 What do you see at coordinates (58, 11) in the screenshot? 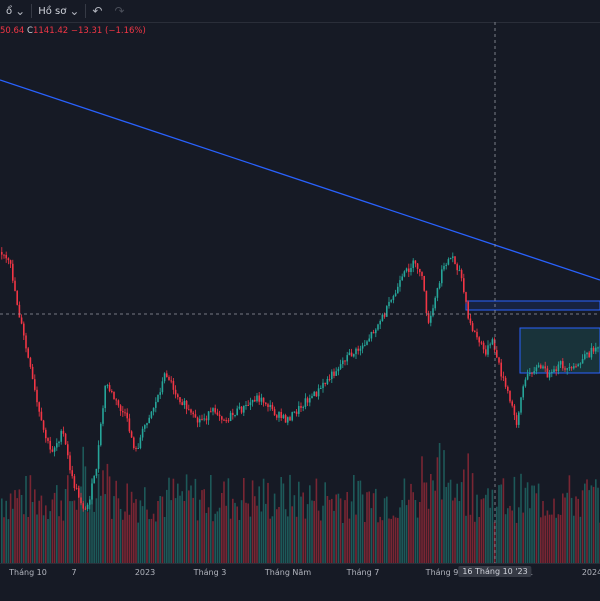
I see `profile-dropdown: Hồ sơ ⌄` at bounding box center [58, 11].